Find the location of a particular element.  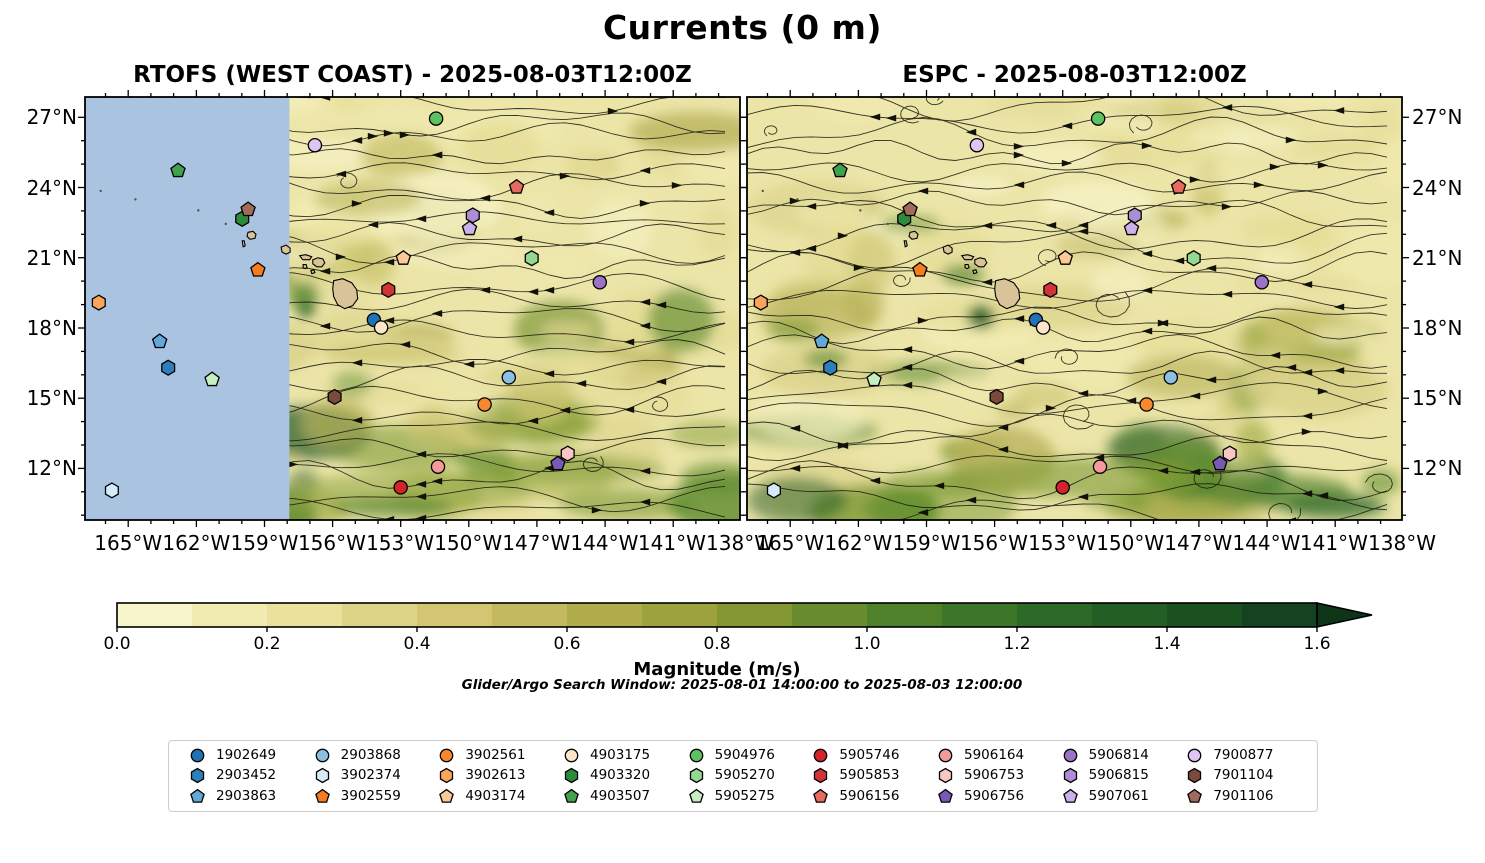

legend-item-5905270: 5905270 is located at coordinates (750, 775).